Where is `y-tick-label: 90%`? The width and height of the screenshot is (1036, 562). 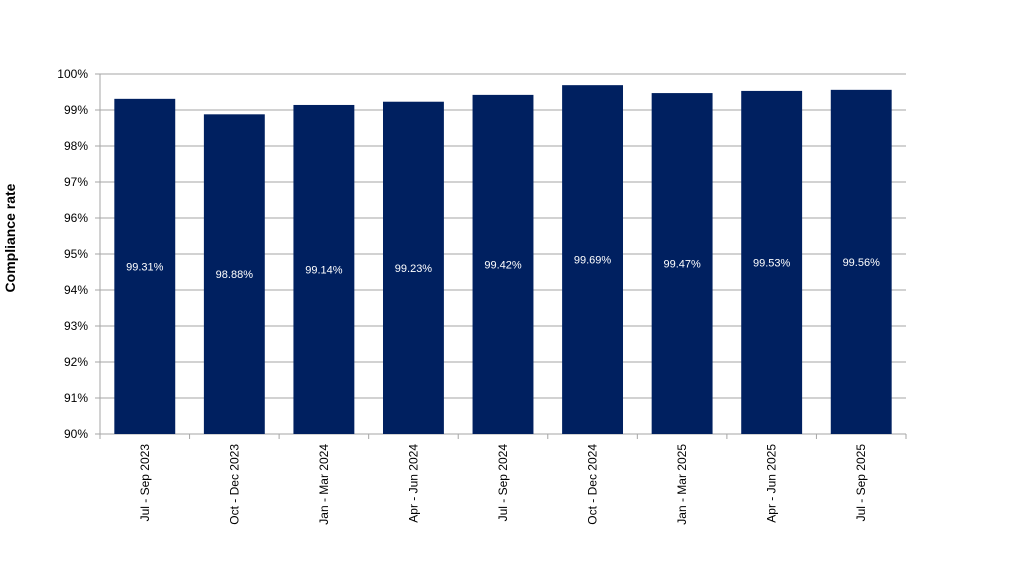 y-tick-label: 90% is located at coordinates (76, 434).